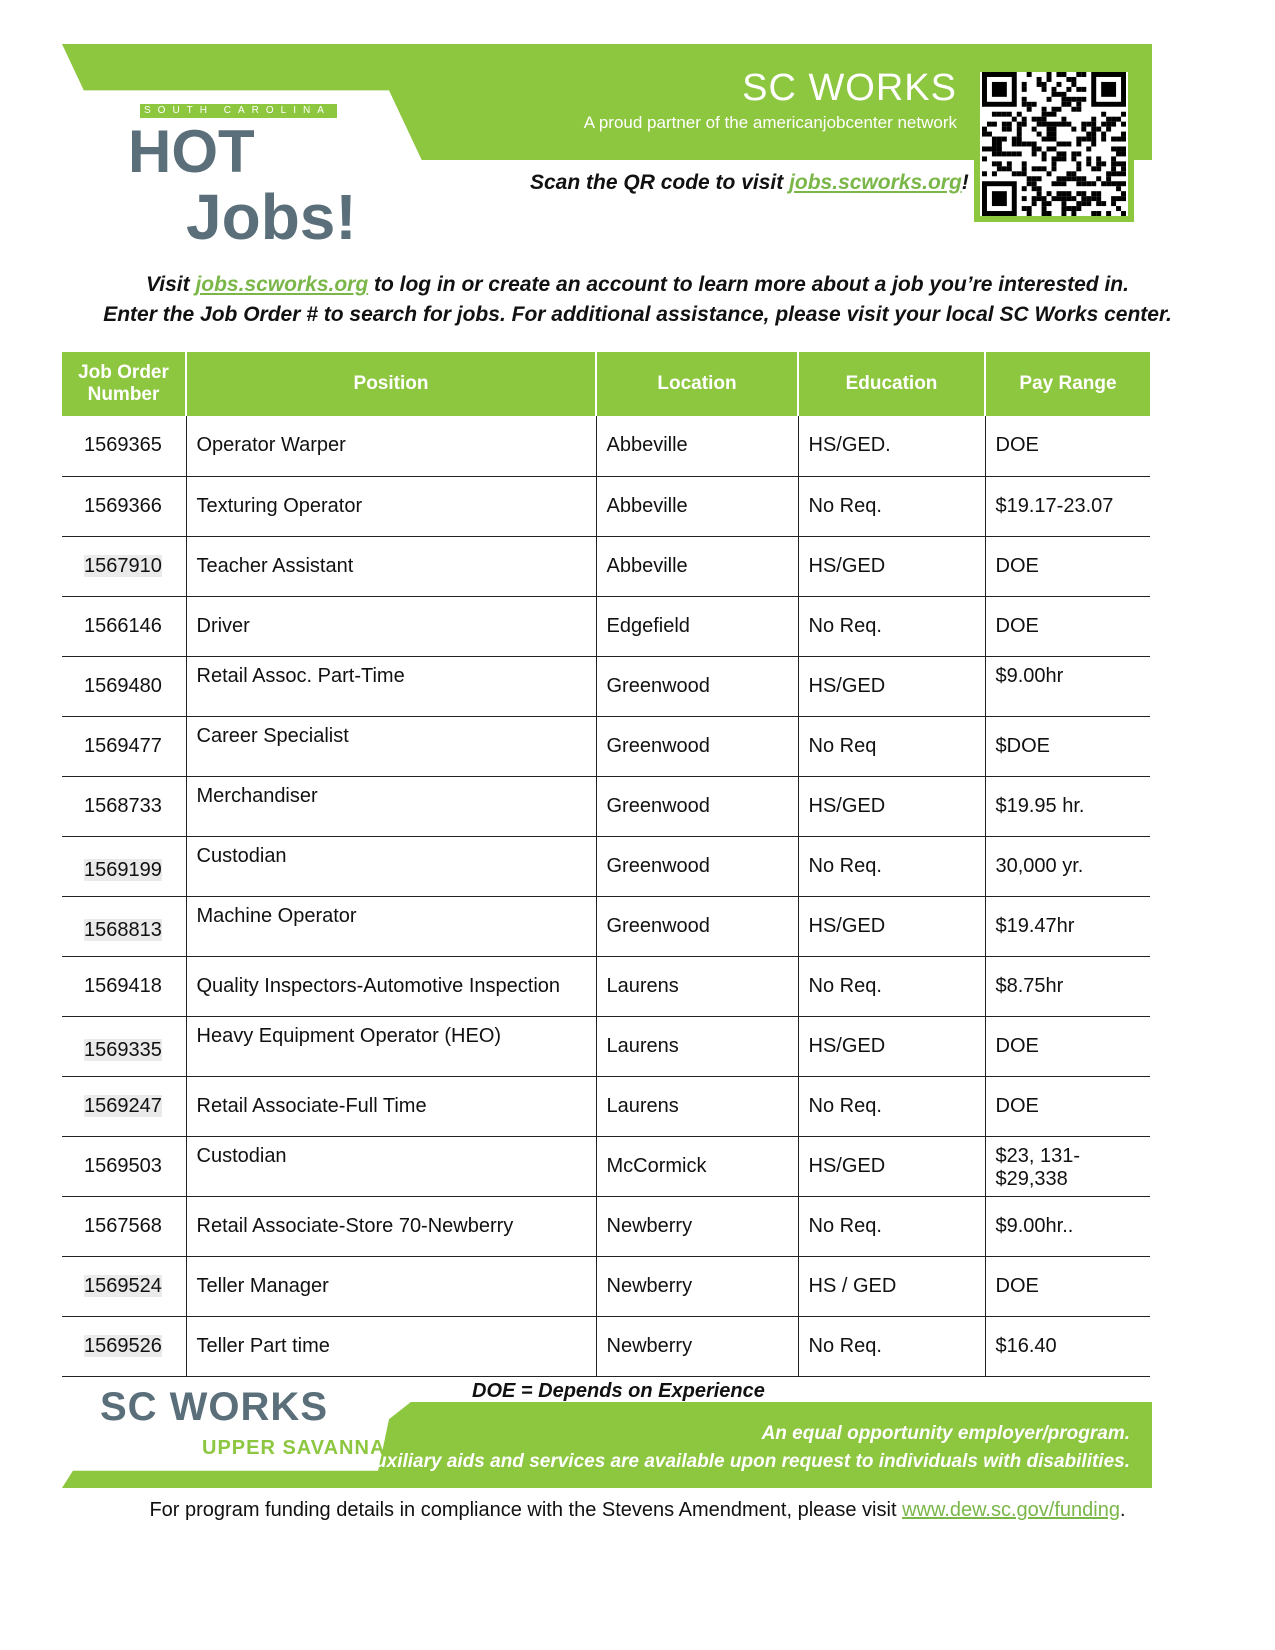  I want to click on location-cell: McCormick, so click(696, 1166).